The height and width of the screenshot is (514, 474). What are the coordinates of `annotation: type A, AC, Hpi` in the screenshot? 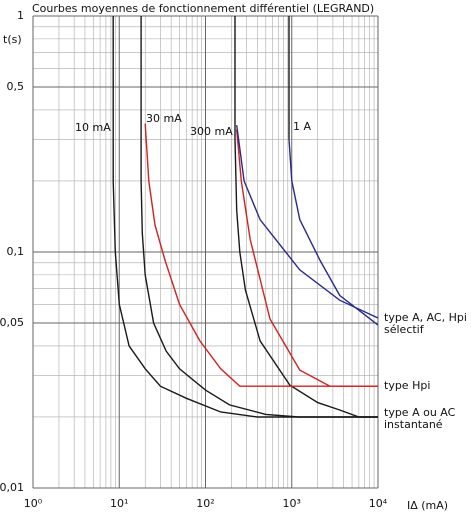 It's located at (425, 317).